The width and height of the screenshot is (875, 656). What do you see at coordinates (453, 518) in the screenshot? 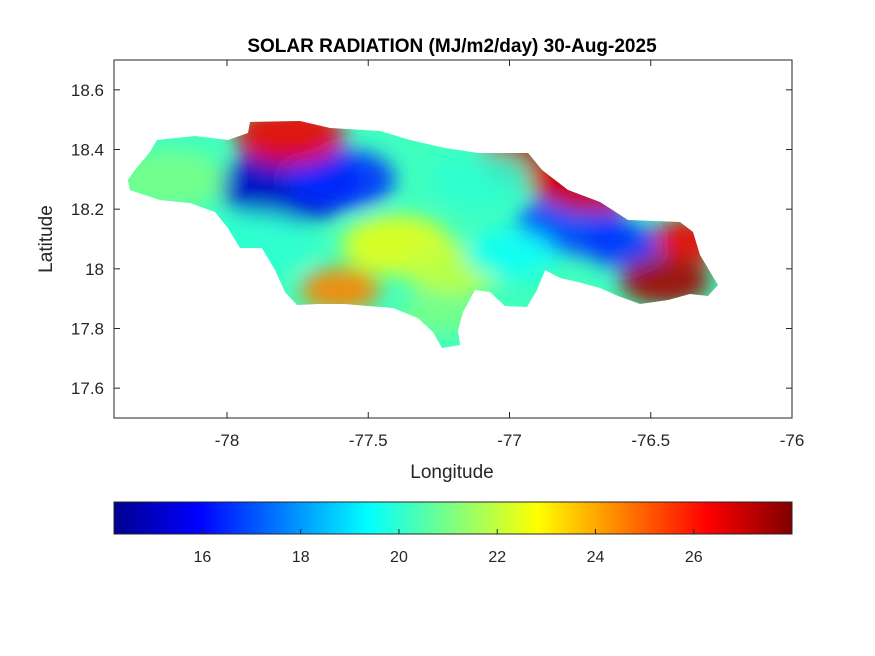
I see `colorbar` at bounding box center [453, 518].